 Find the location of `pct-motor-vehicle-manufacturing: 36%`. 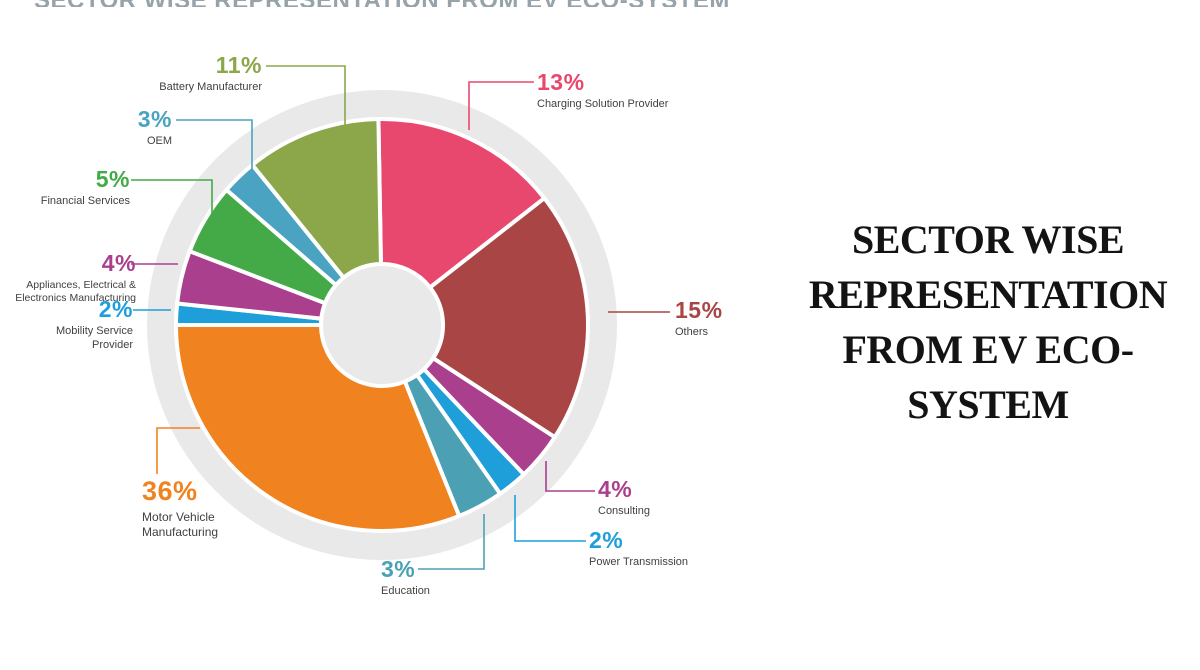

pct-motor-vehicle-manufacturing: 36% is located at coordinates (170, 491).